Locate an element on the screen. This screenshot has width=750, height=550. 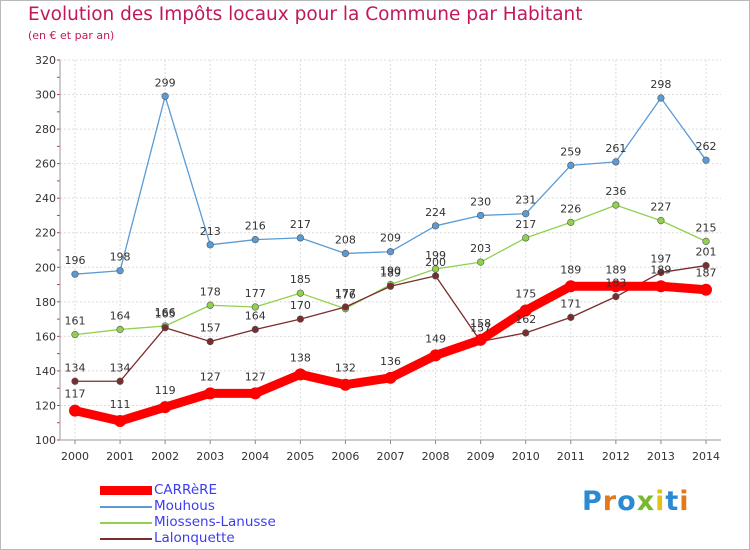
data-label: 197 is located at coordinates (660, 258).